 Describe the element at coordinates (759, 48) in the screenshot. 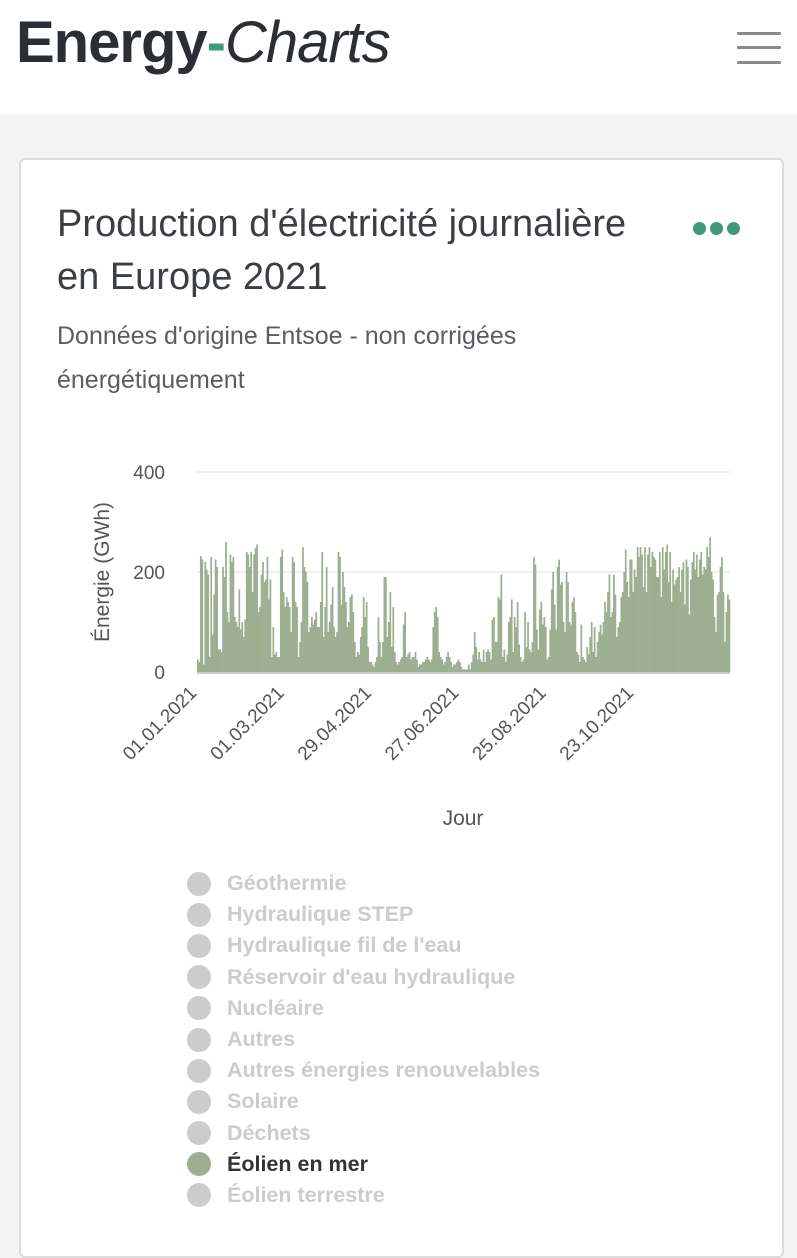

I see `hamburger-menu-icon` at that location.